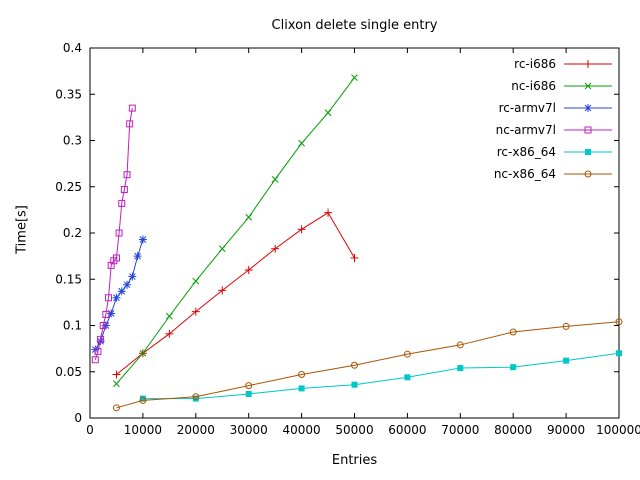 The image size is (640, 480). What do you see at coordinates (525, 174) in the screenshot?
I see `legend-label-nc-x86_64: nc-x86_64` at bounding box center [525, 174].